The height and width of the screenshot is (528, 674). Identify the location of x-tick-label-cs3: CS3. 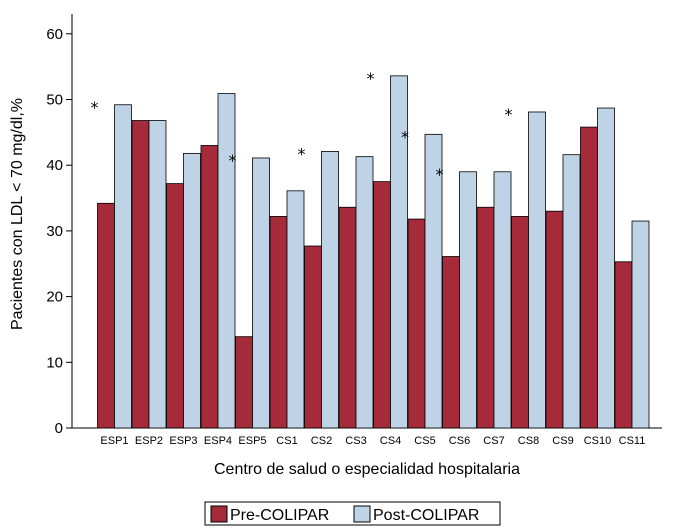
(355, 441).